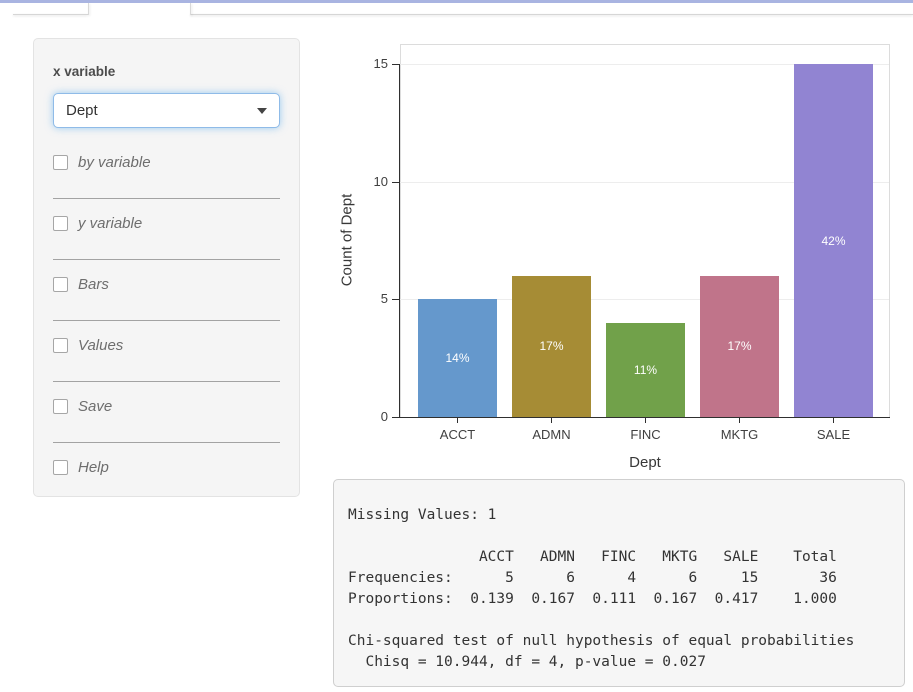  What do you see at coordinates (166, 162) in the screenshot?
I see `checkbox-row-by-variable: by variable` at bounding box center [166, 162].